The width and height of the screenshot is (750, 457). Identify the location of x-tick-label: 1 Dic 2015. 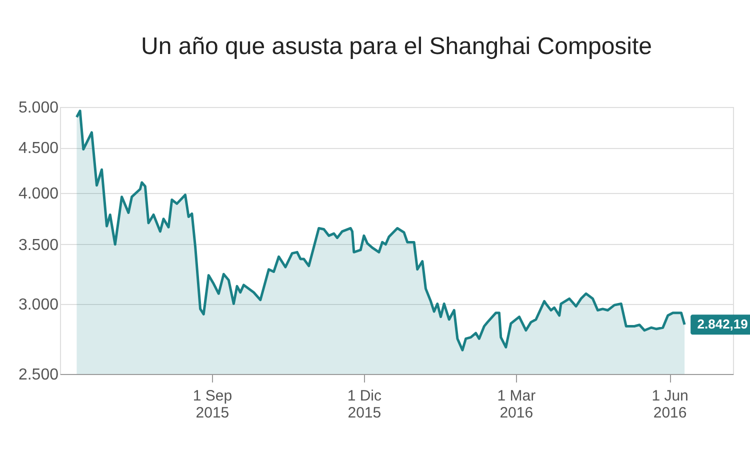
(364, 405).